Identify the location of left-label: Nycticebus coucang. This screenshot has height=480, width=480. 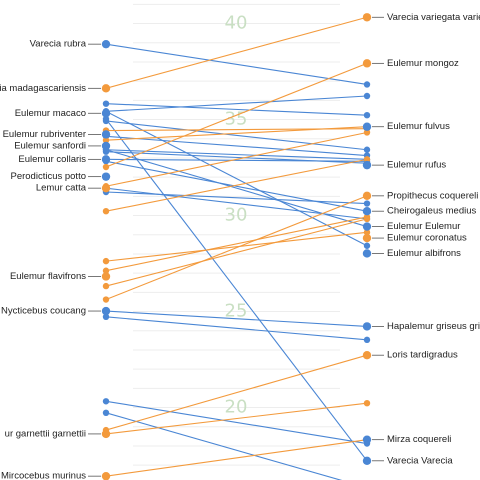
(43, 311).